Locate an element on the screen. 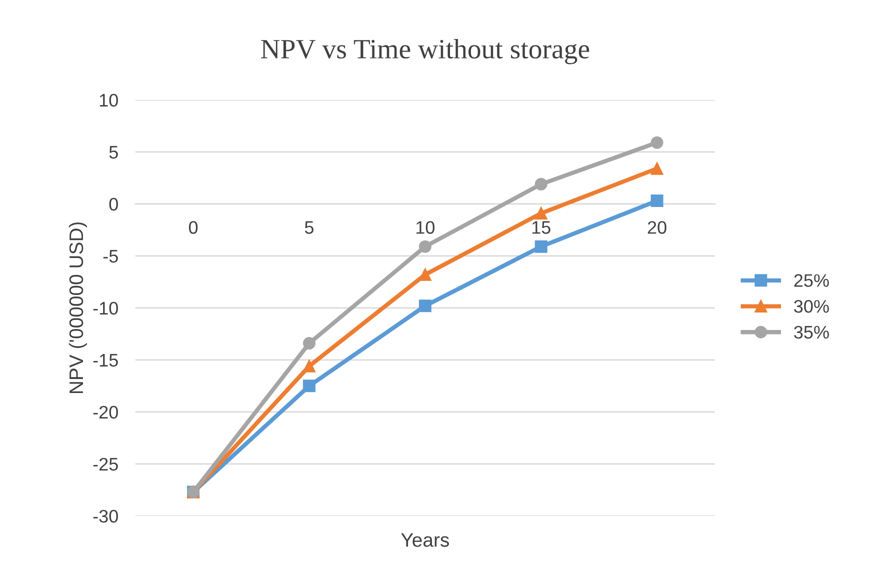  y-tick-label: -10 is located at coordinates (105, 308).